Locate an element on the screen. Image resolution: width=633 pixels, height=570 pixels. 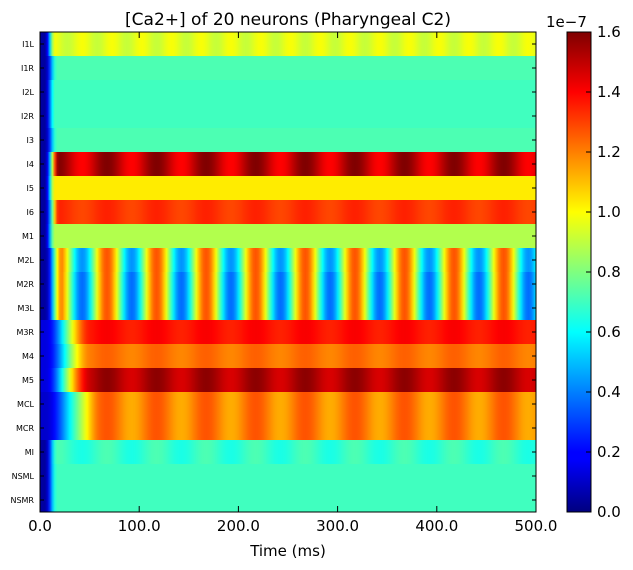
y-tick-label-i3: I3 is located at coordinates (30, 140).